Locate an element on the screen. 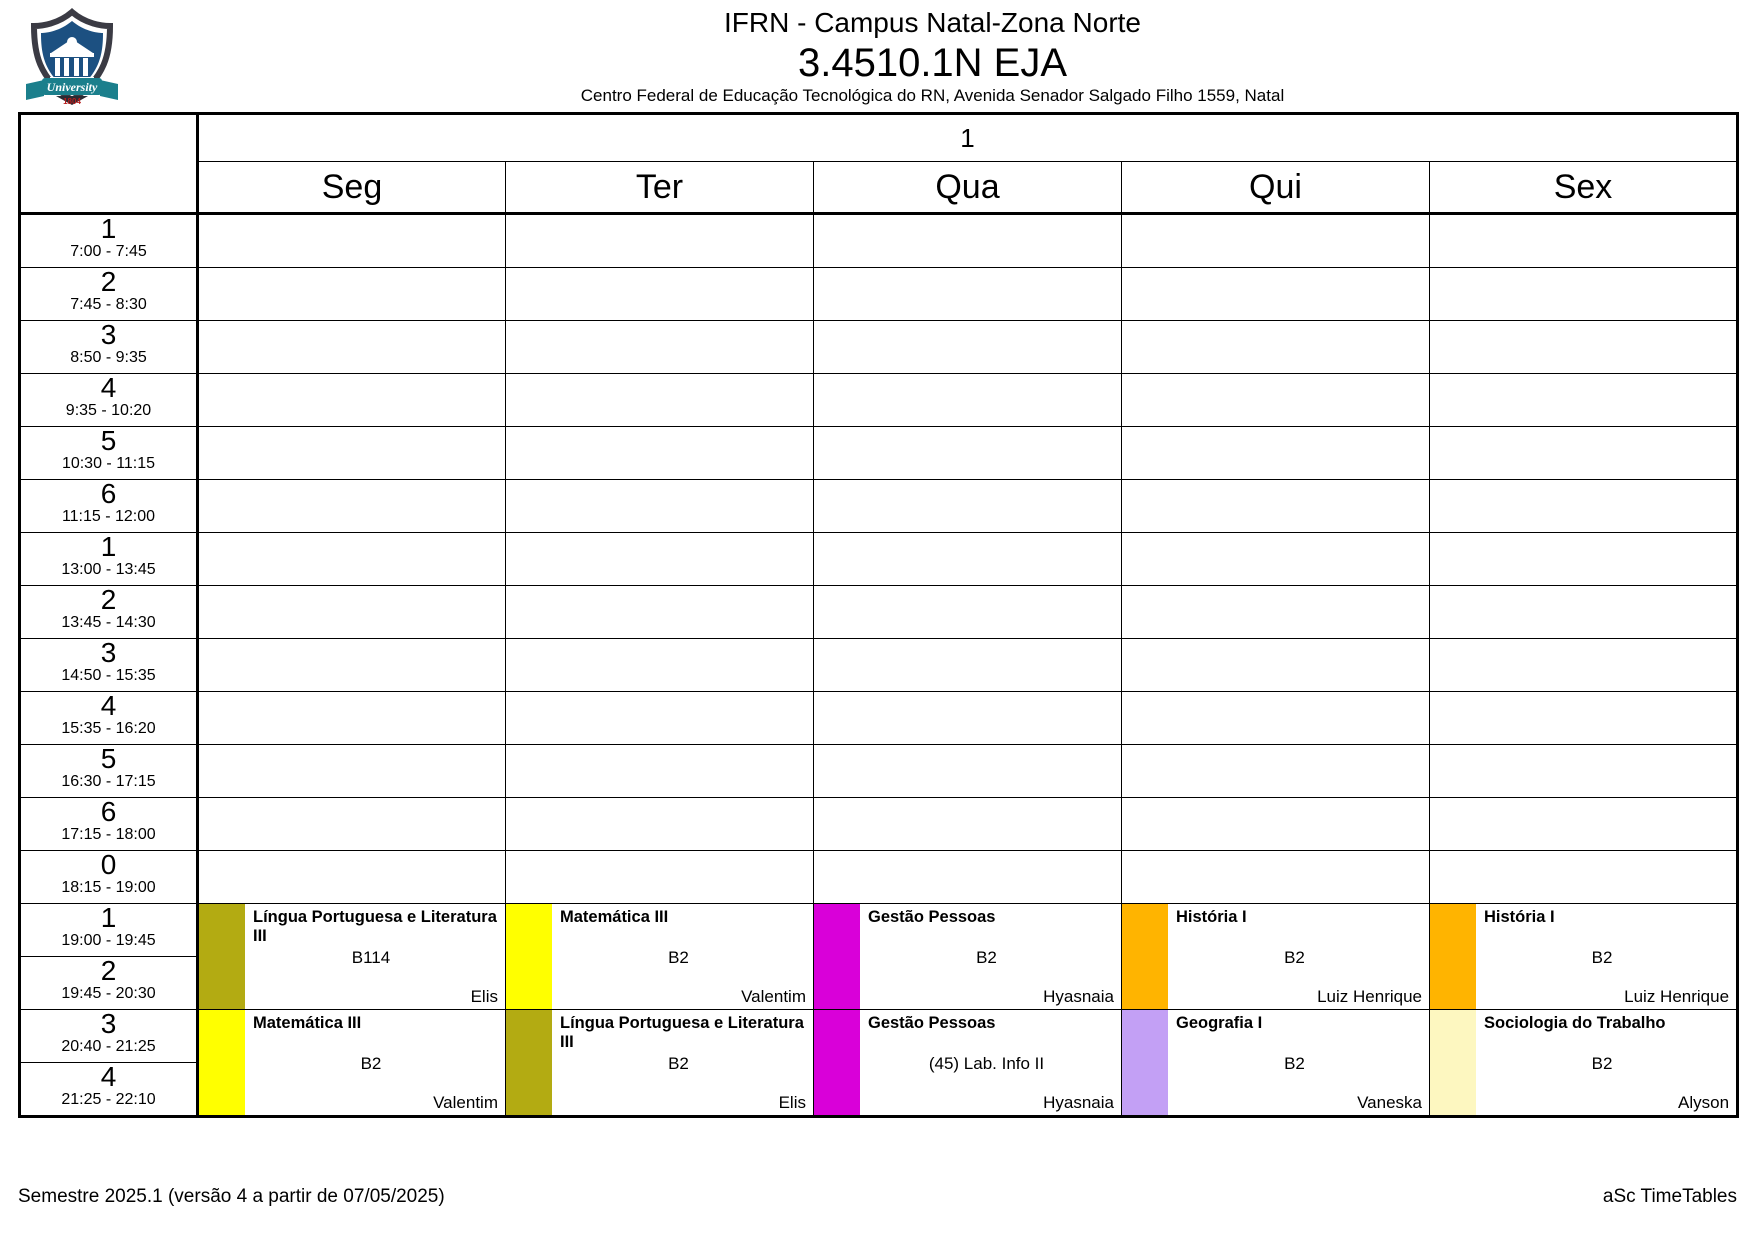  period-time-range: 14:50 - 15:35 is located at coordinates (108, 675).